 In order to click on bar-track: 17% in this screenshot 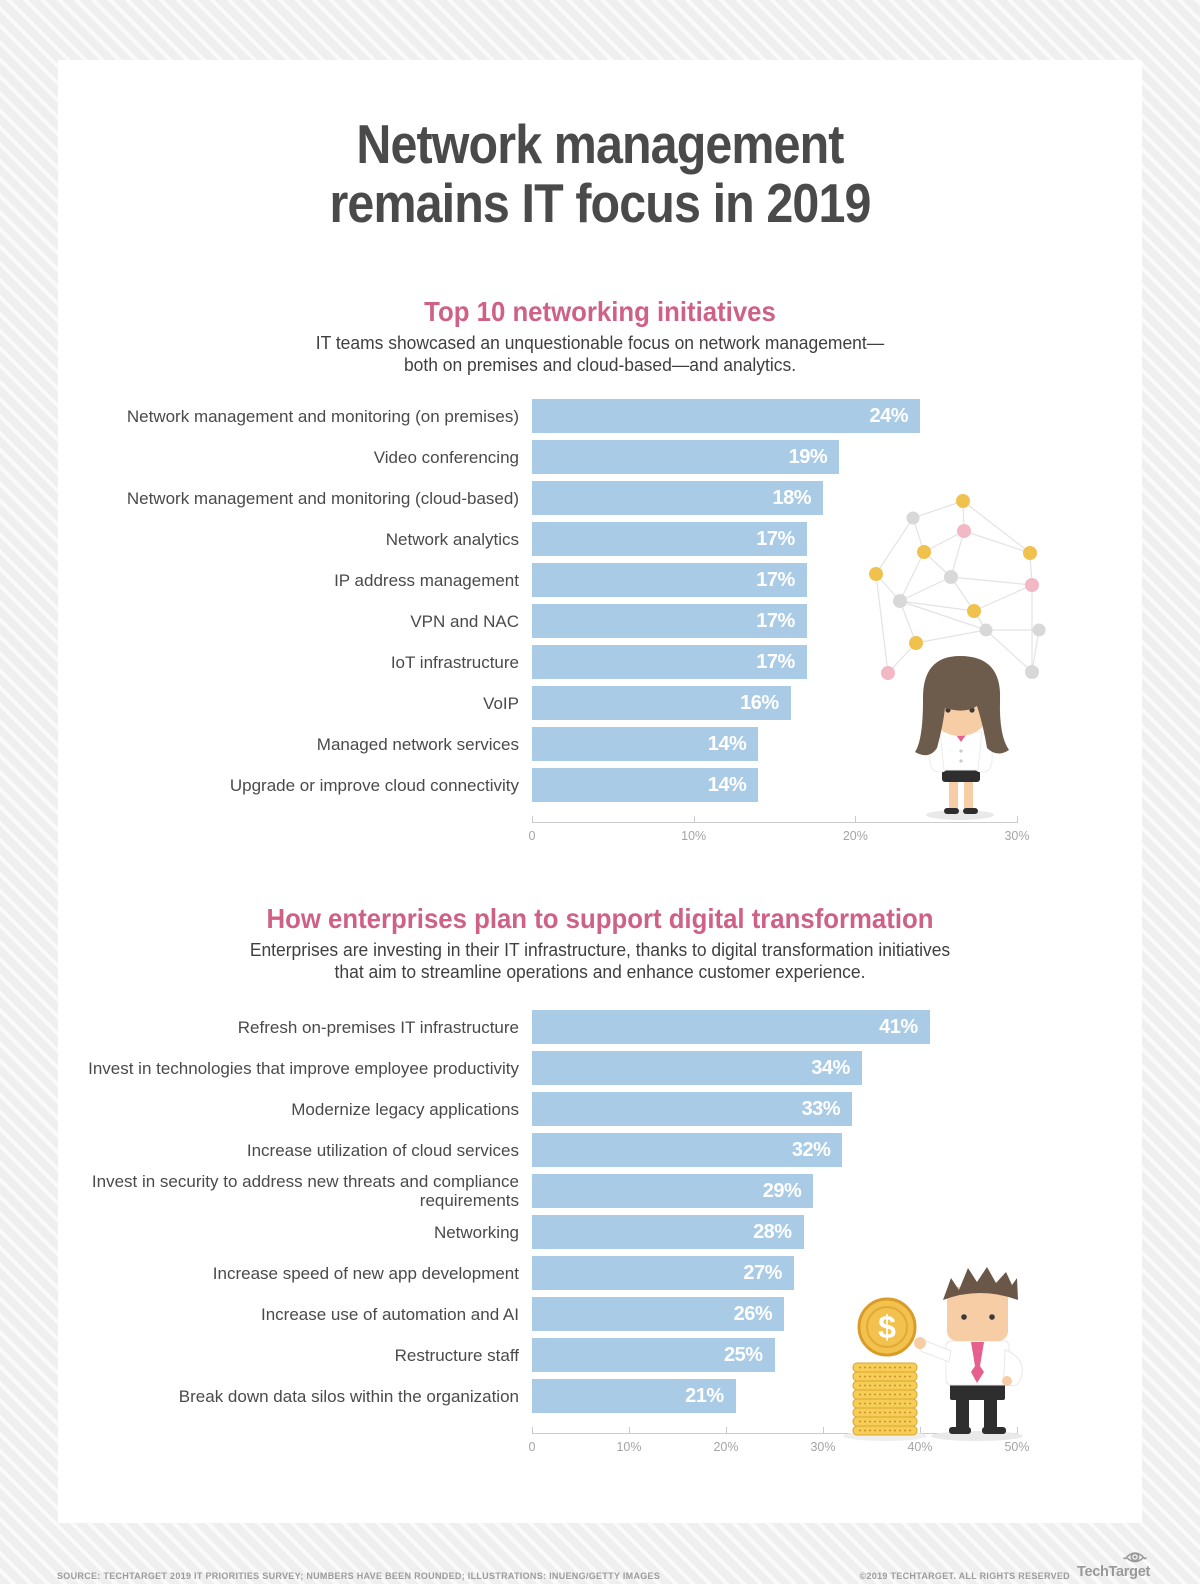, I will do `click(774, 662)`.